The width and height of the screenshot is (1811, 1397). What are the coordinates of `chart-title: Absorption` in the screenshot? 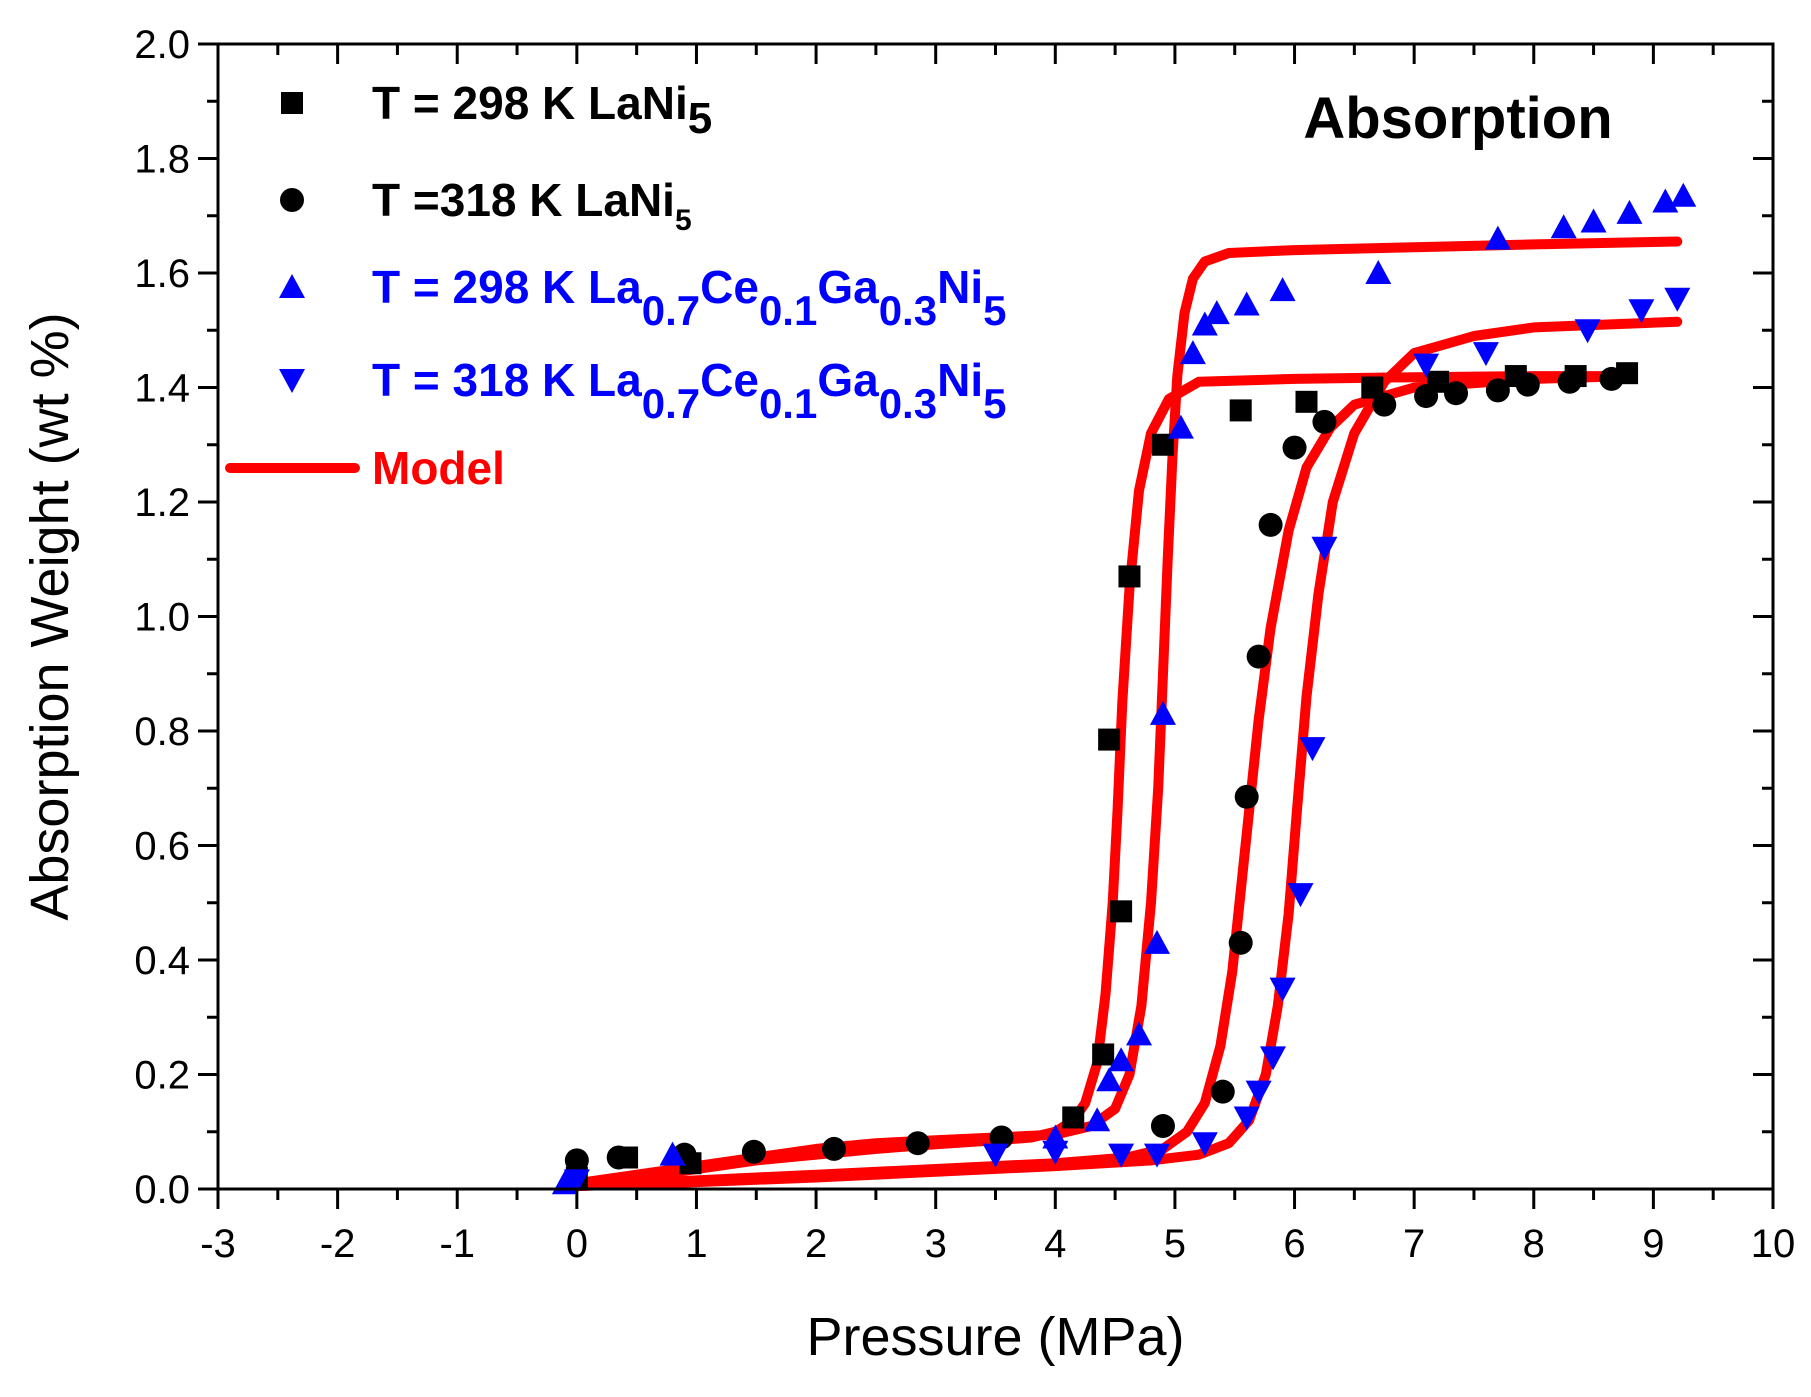 It's located at (1457, 118).